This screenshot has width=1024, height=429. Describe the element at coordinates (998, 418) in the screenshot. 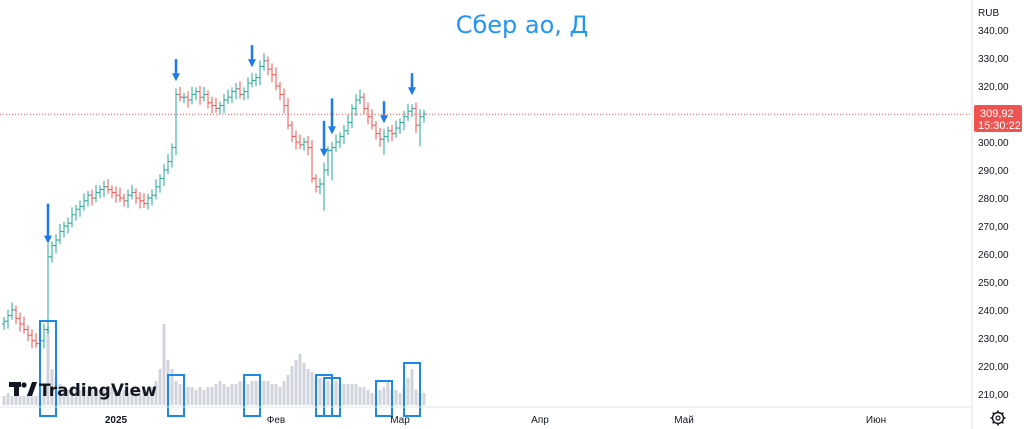

I see `gear-icon` at that location.